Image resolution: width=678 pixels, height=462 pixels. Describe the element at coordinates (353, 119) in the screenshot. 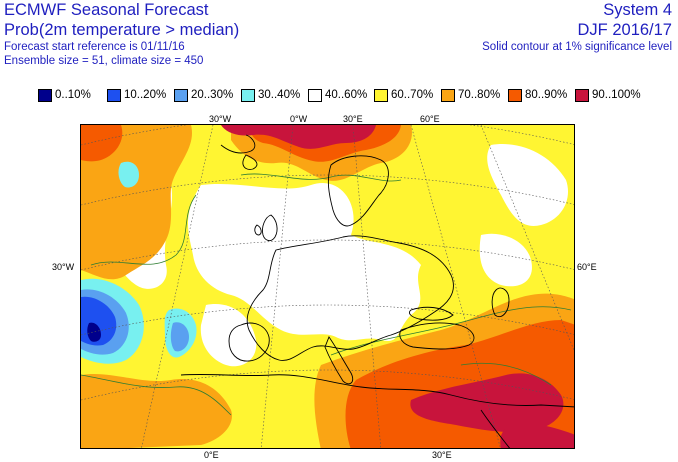

I see `lon-label-30e-top: 30°E` at that location.